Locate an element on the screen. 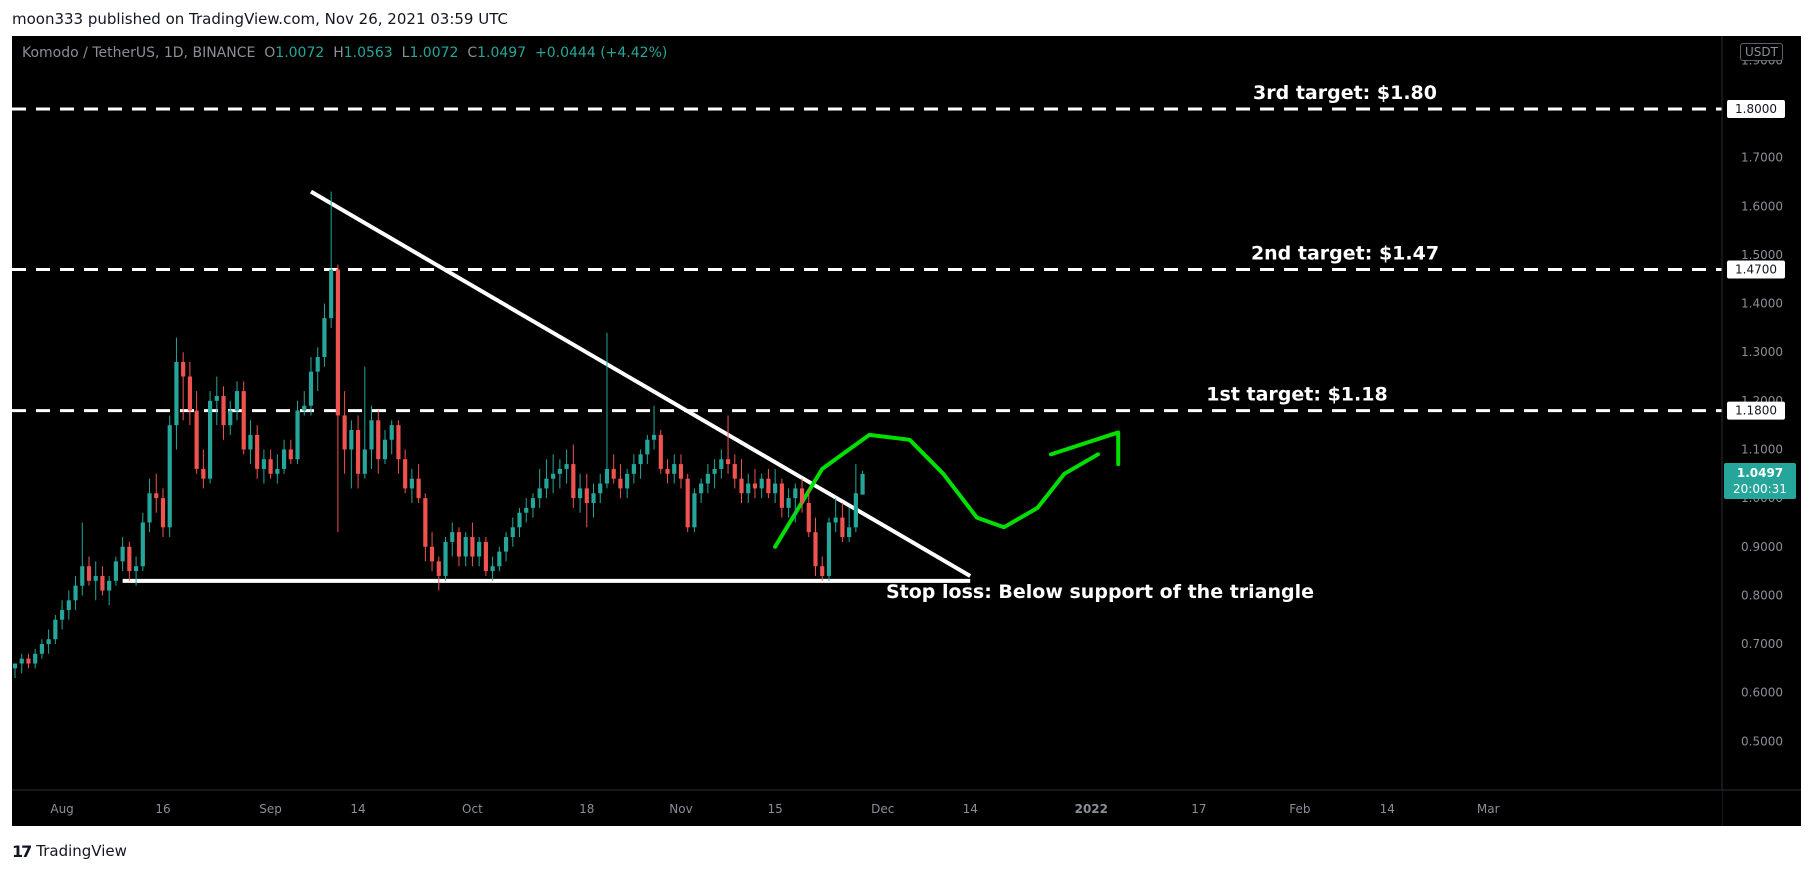 The image size is (1813, 870). y-tick-label: 1.4000 is located at coordinates (1762, 304).